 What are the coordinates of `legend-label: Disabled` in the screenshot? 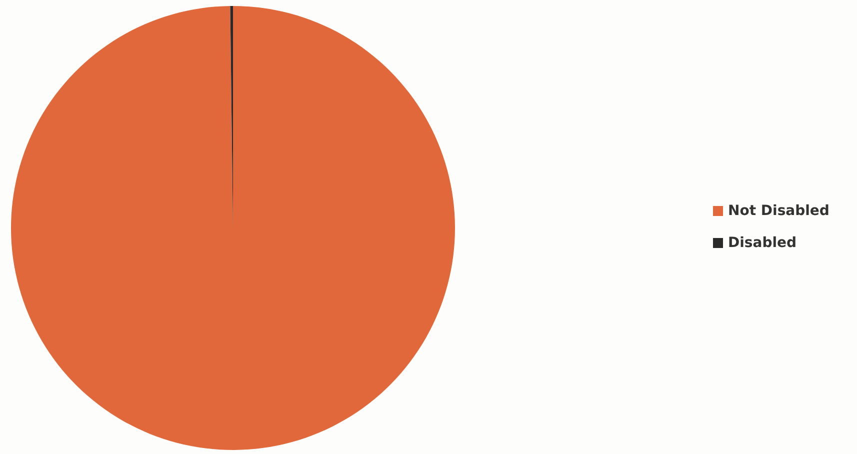 It's located at (762, 243).